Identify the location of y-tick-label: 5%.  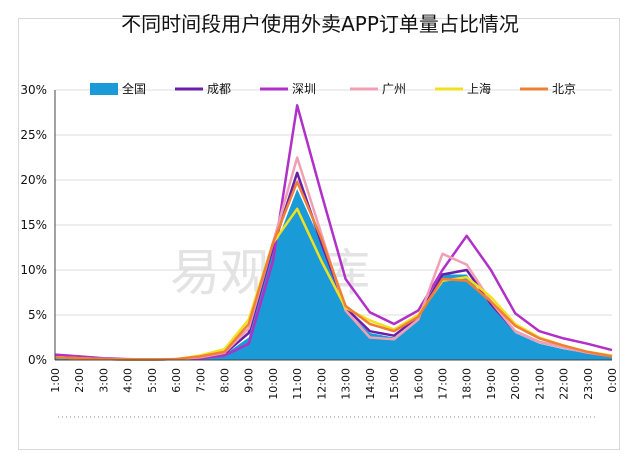
(37, 315).